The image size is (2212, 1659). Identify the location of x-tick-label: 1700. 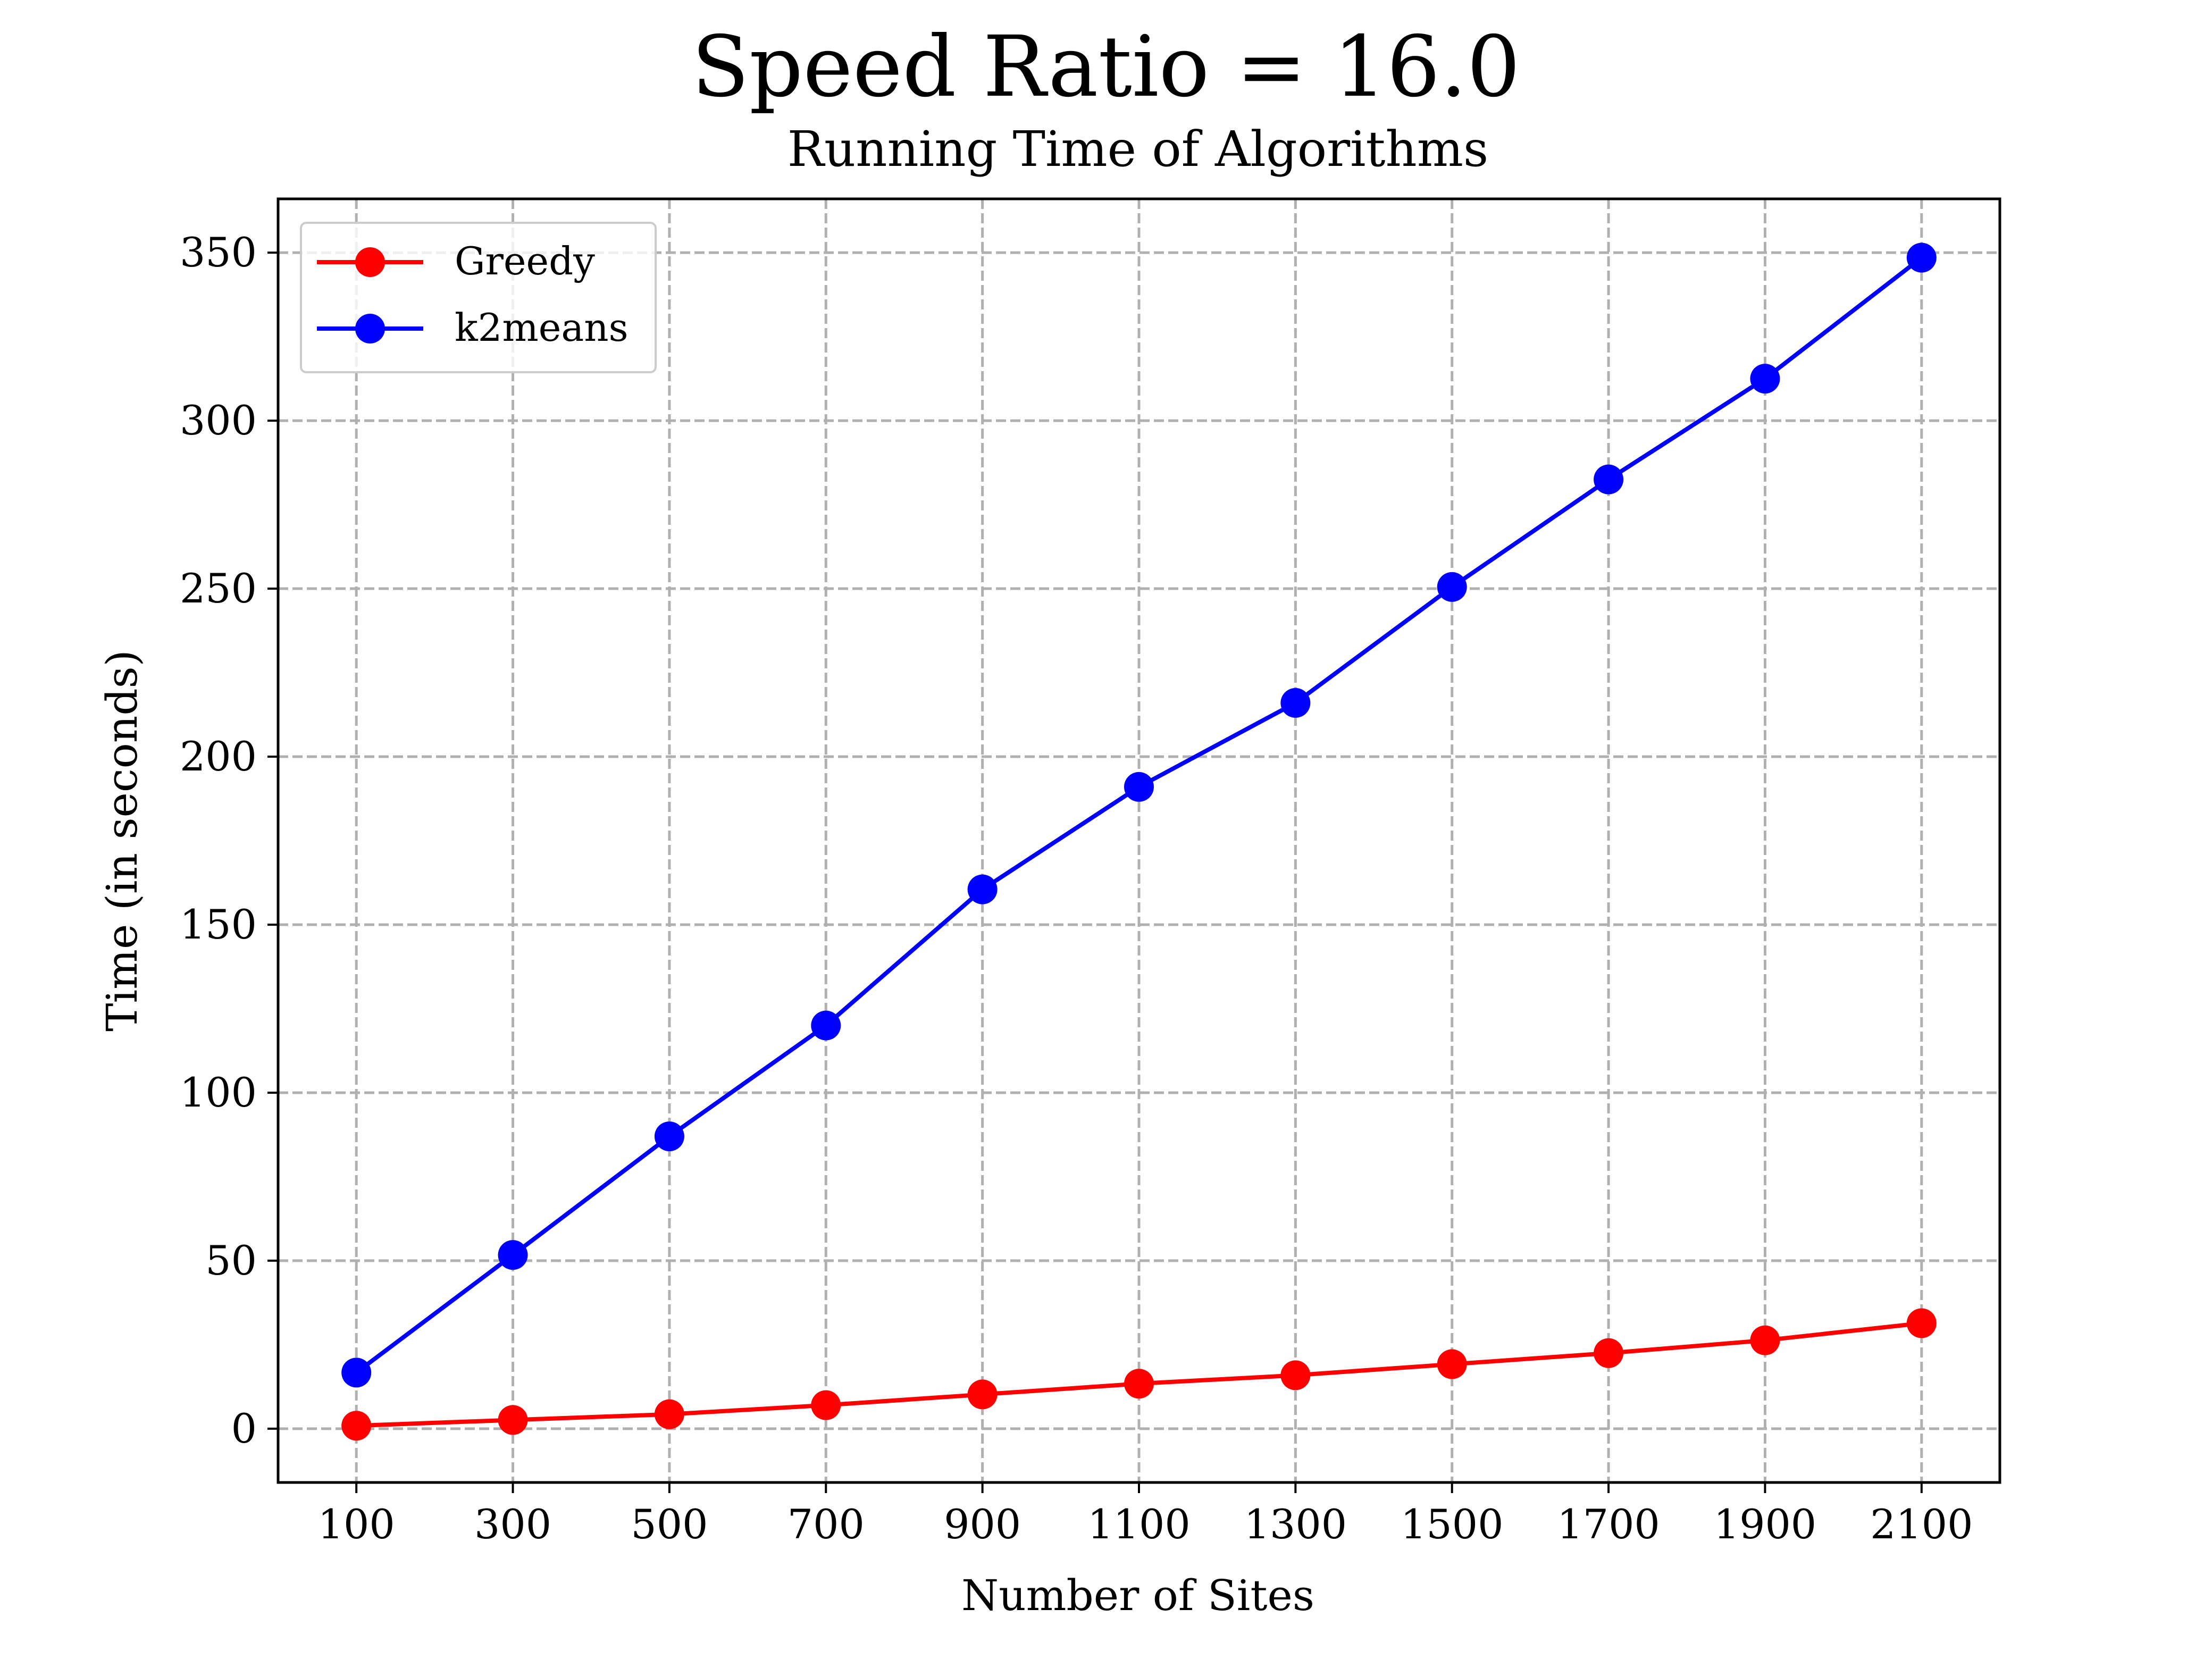
(1608, 1524).